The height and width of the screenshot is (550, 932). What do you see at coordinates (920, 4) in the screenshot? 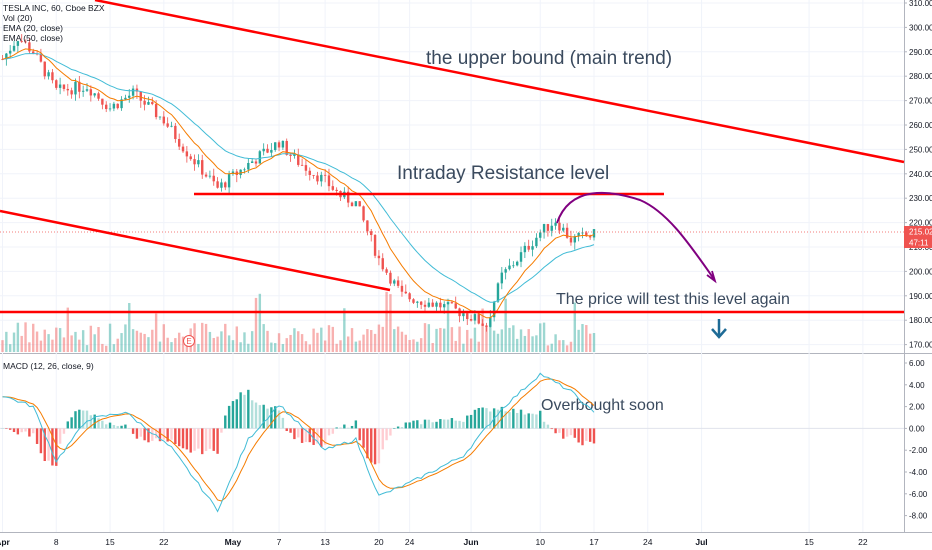
I see `price-tick-label: 310.00` at bounding box center [920, 4].